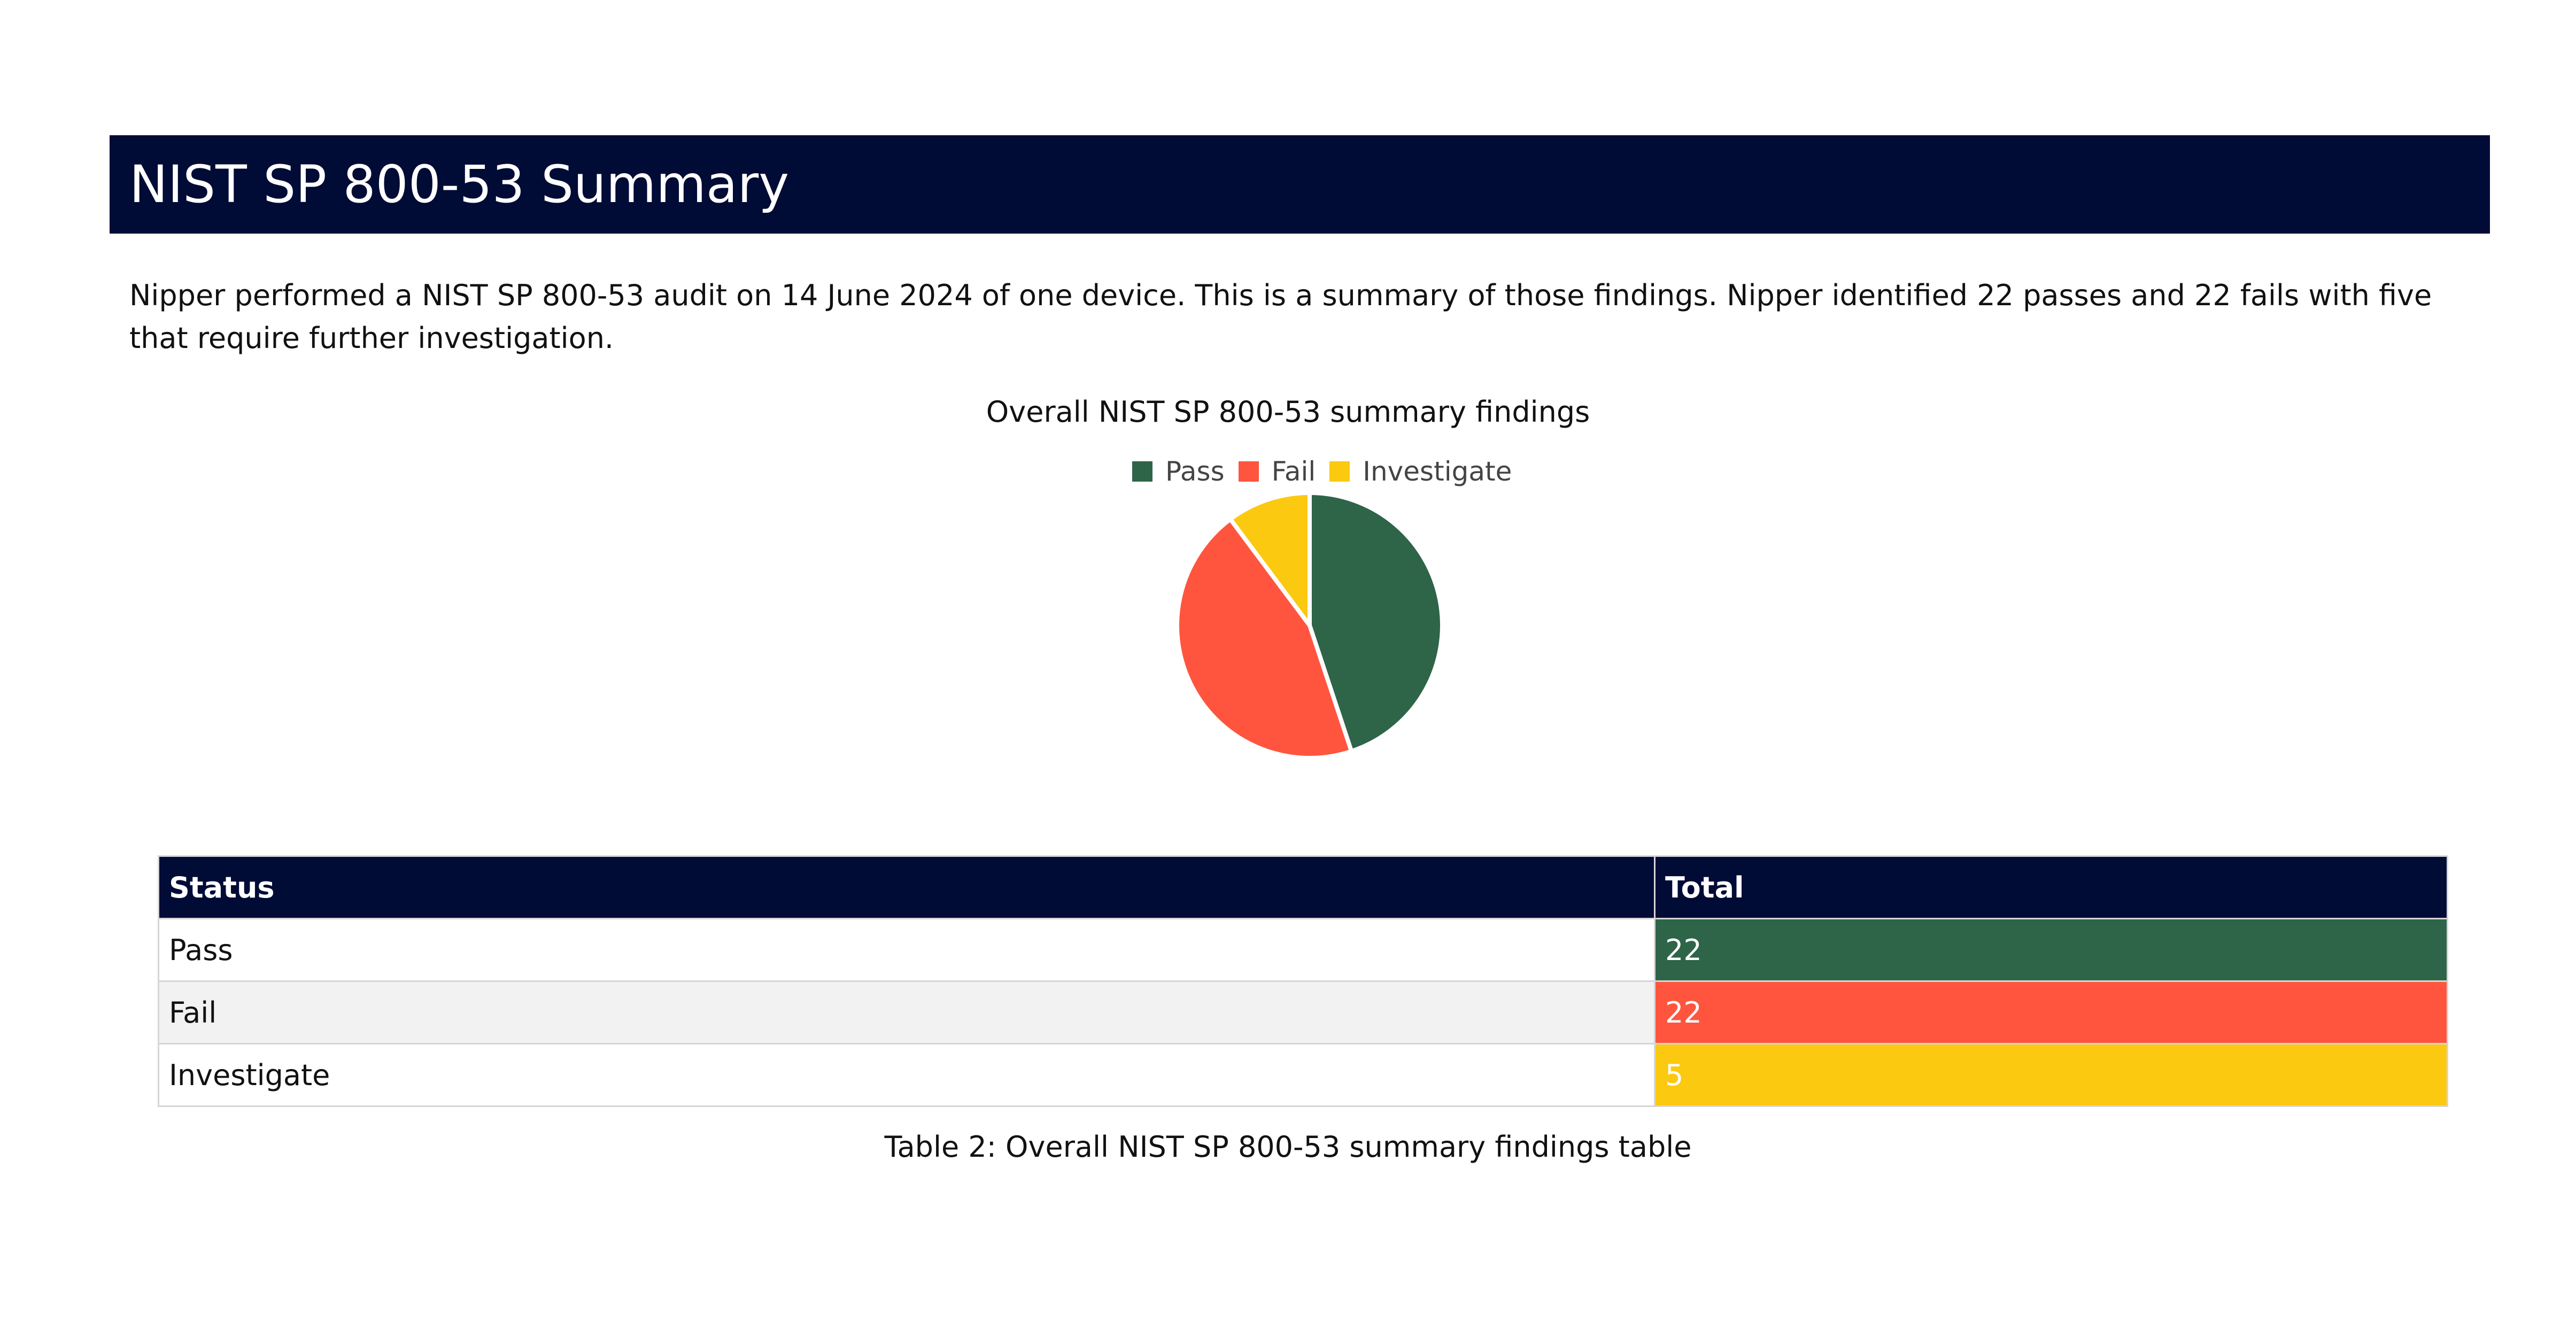 This screenshot has height=1331, width=2576. I want to click on table-header-total: Total, so click(2051, 887).